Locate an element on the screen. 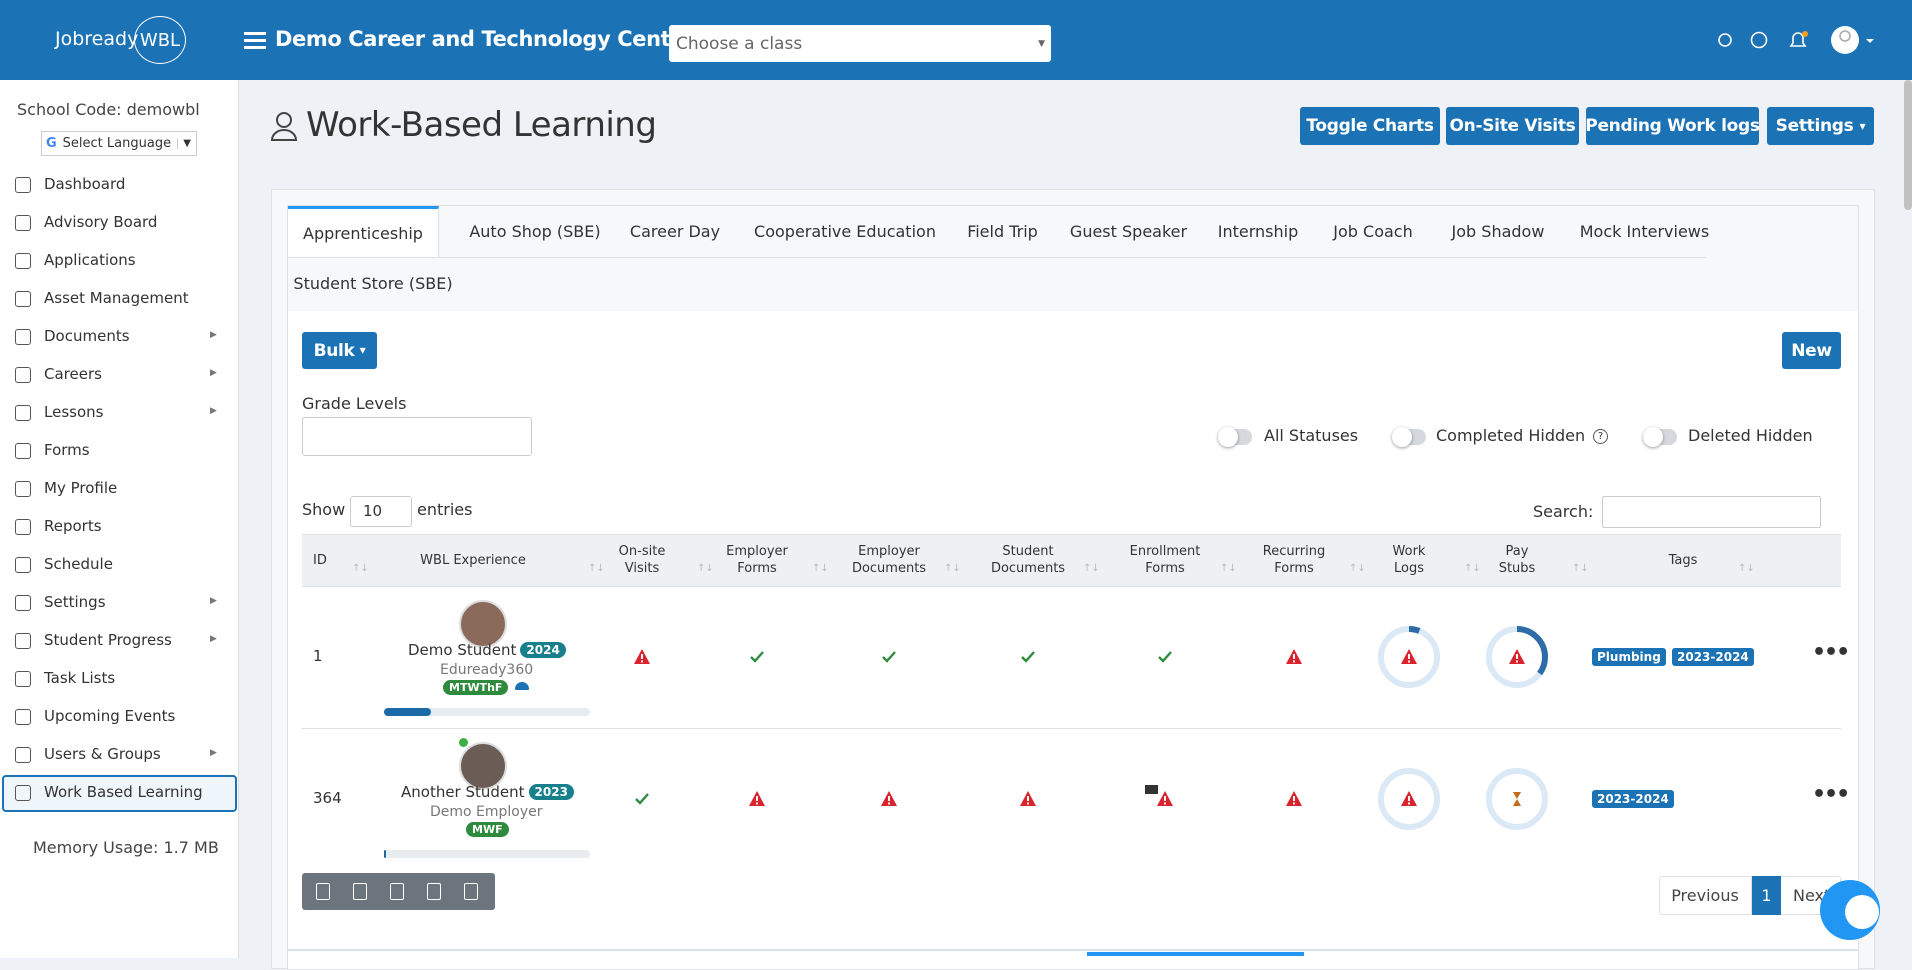 Image resolution: width=1912 pixels, height=970 pixels. toggle-label: Deleted Hidden is located at coordinates (1750, 435).